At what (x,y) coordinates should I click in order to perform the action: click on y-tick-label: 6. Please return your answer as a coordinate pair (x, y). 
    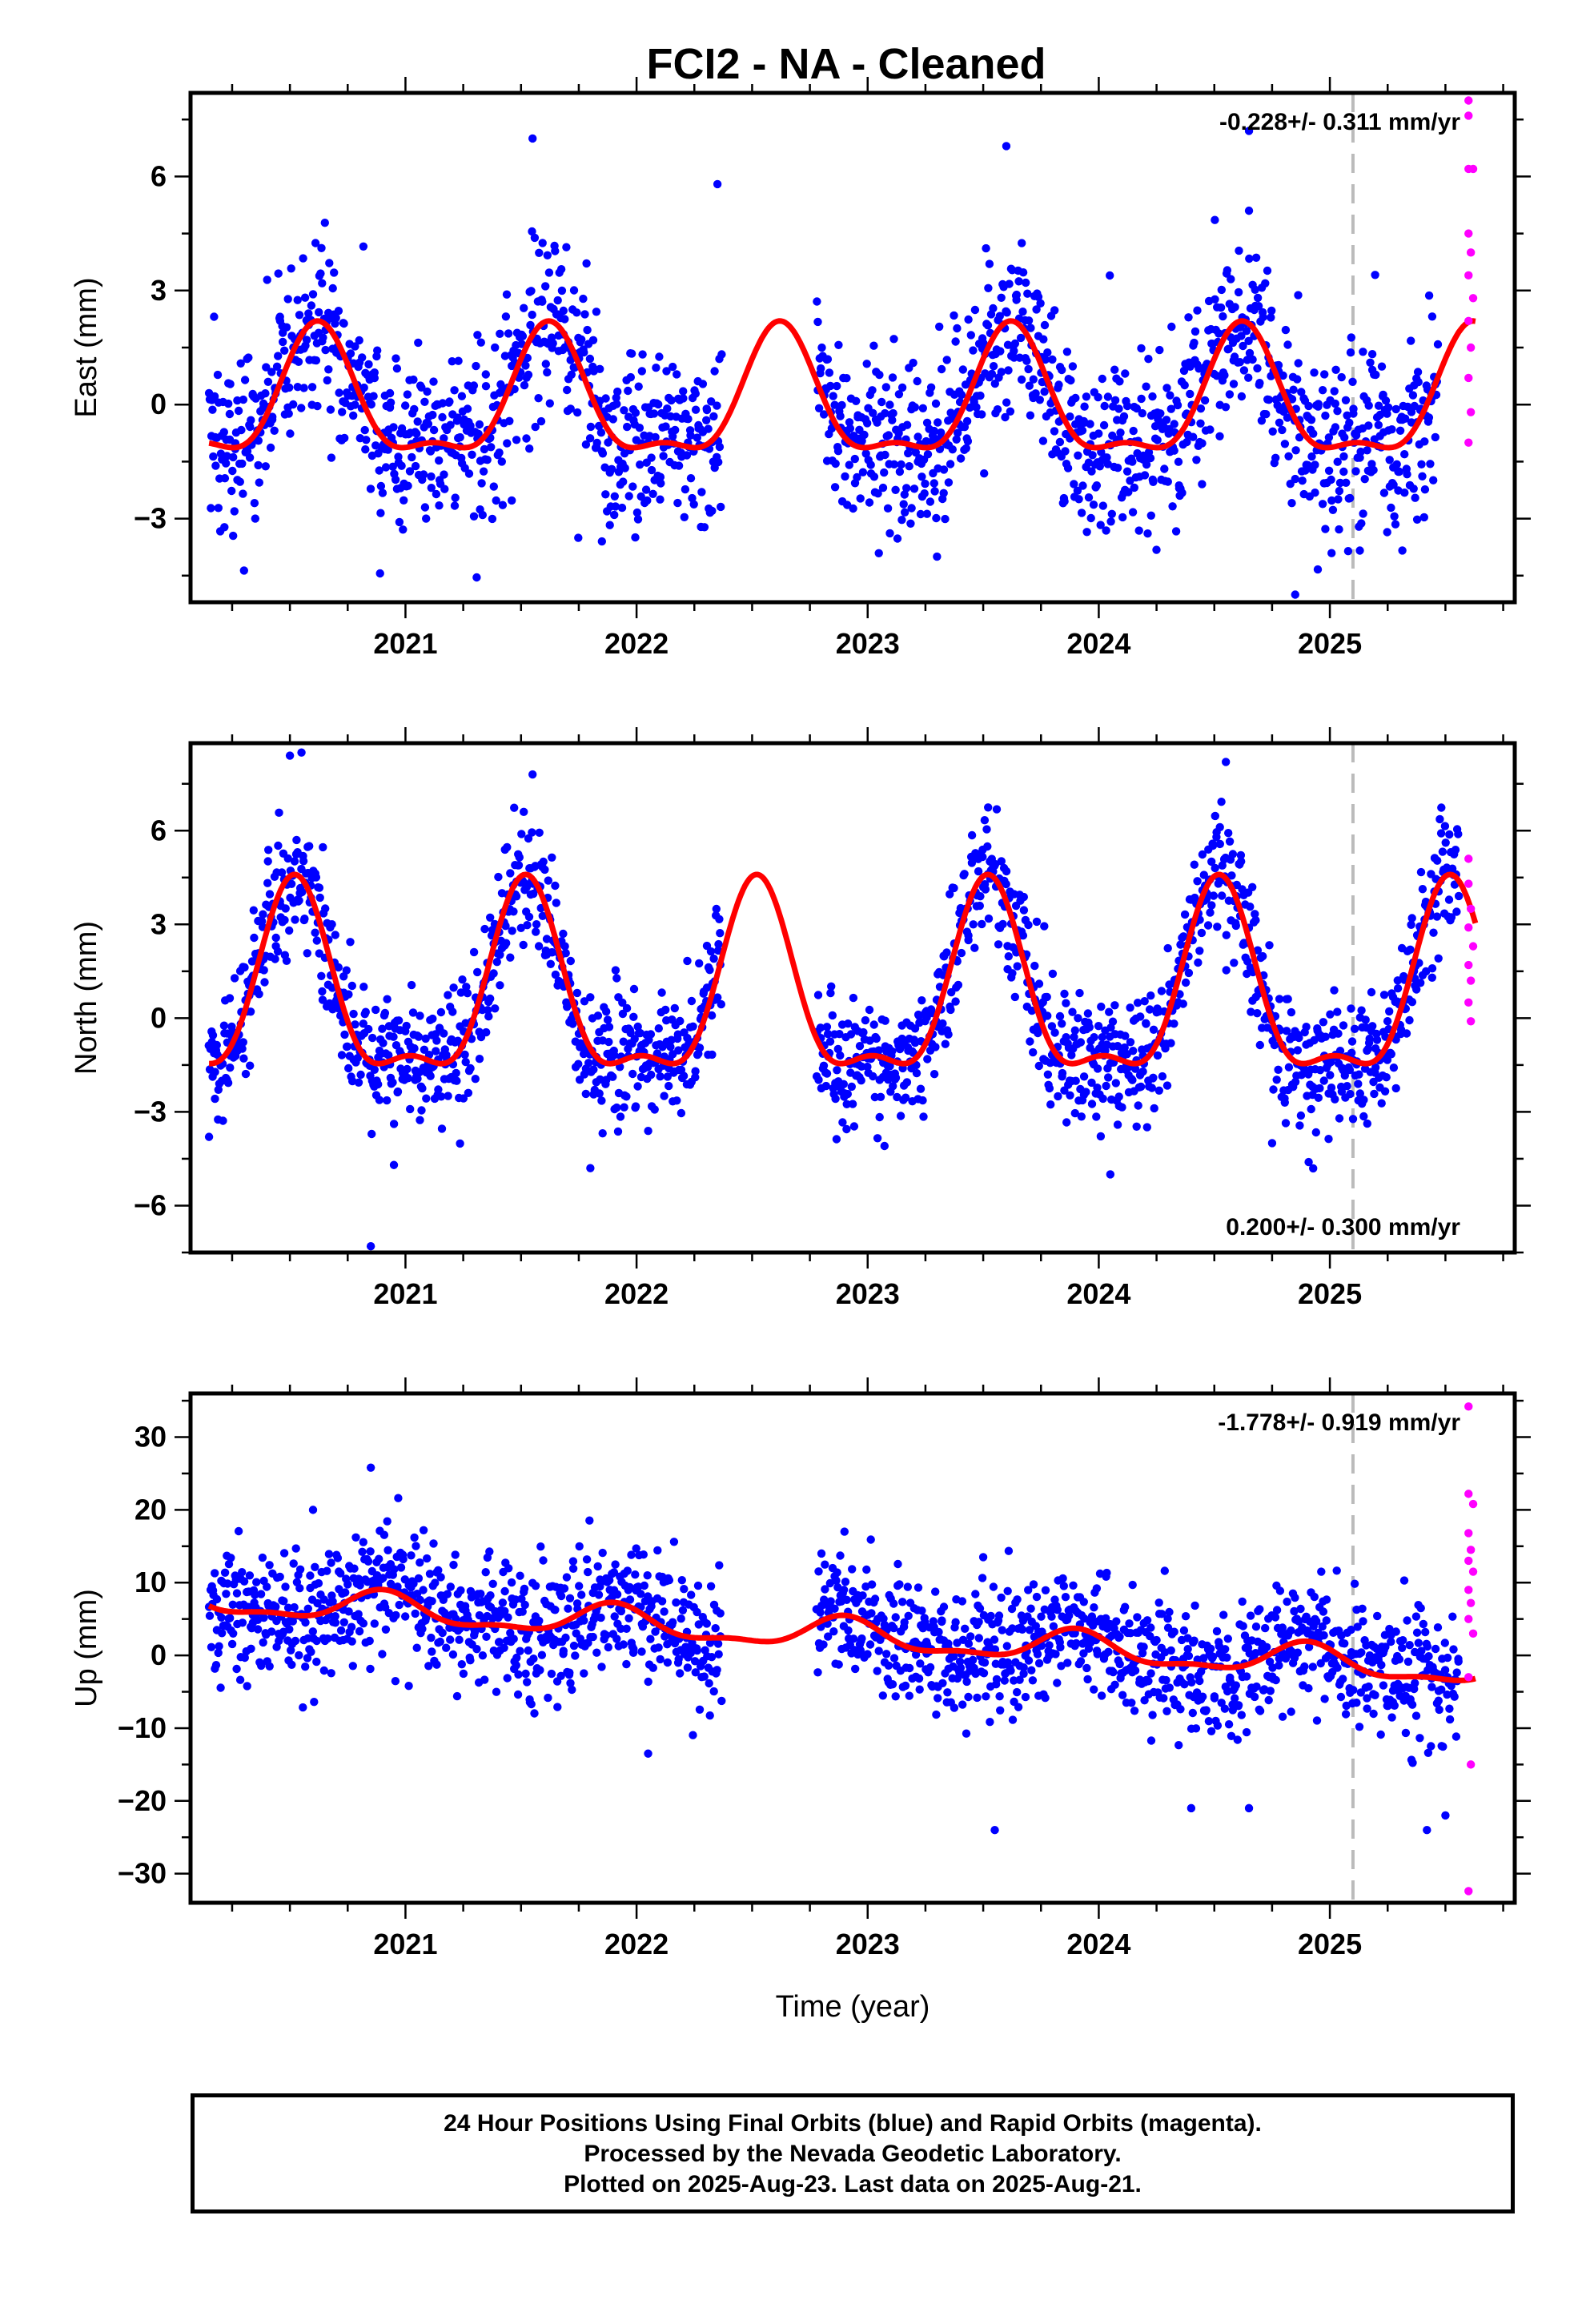
    Looking at the image, I should click on (159, 830).